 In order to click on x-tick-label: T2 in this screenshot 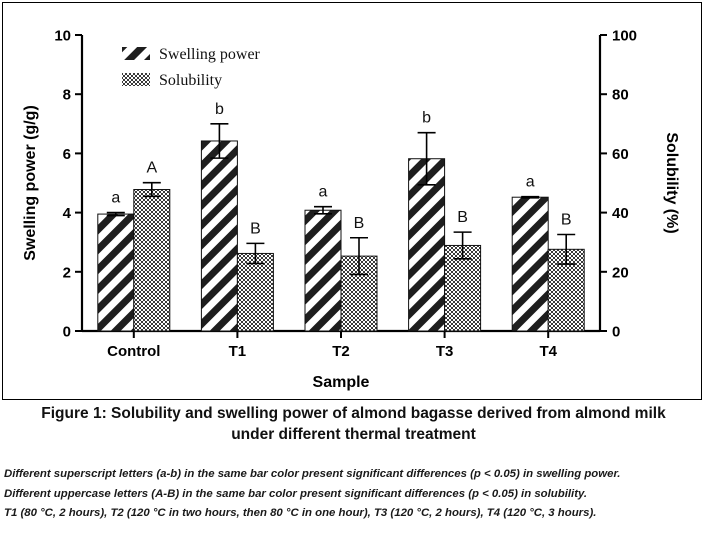, I will do `click(341, 351)`.